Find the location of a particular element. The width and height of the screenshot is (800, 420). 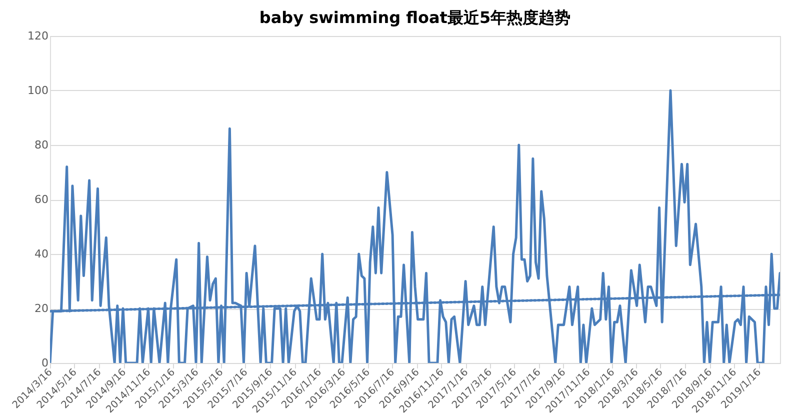

y-tick-label: 0 is located at coordinates (45, 363).